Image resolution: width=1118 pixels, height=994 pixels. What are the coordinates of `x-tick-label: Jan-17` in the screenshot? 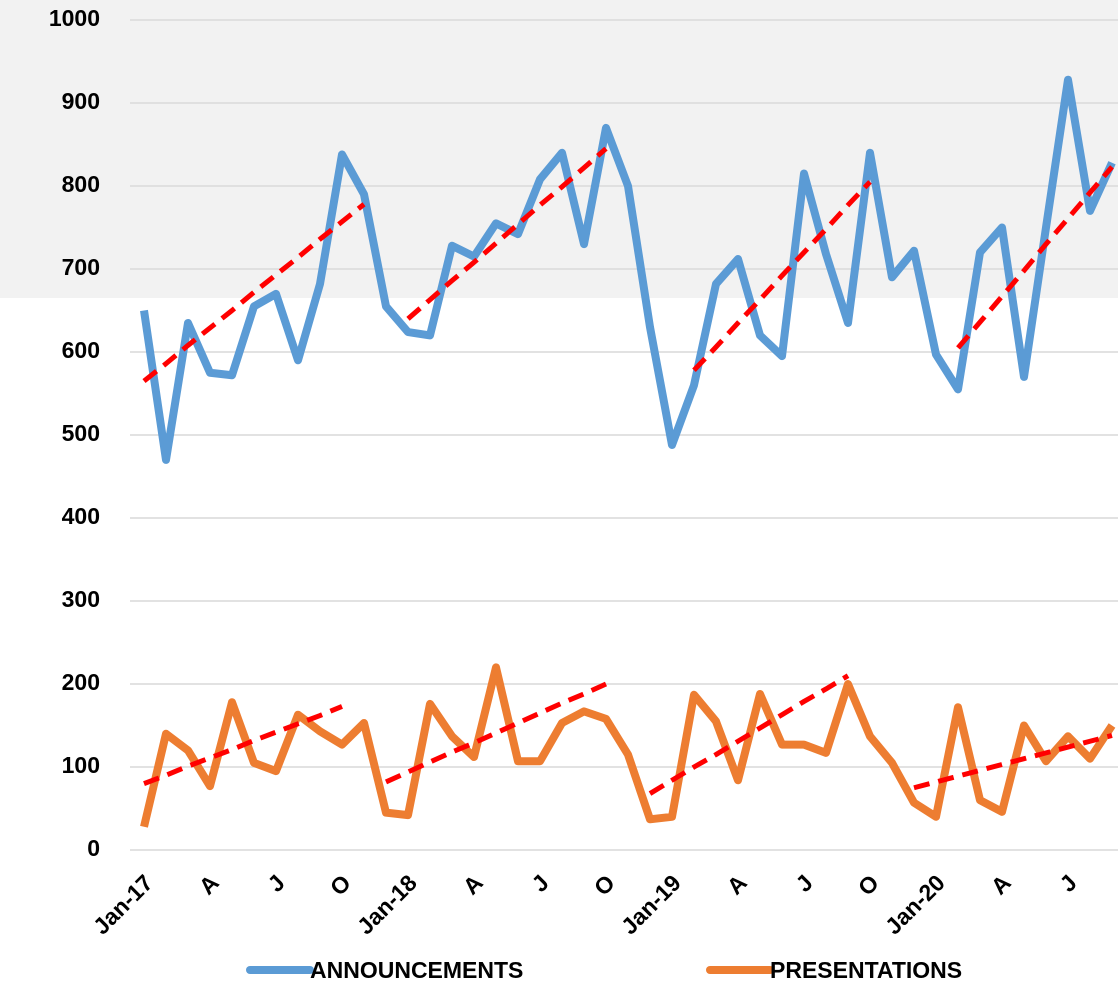 It's located at (123, 904).